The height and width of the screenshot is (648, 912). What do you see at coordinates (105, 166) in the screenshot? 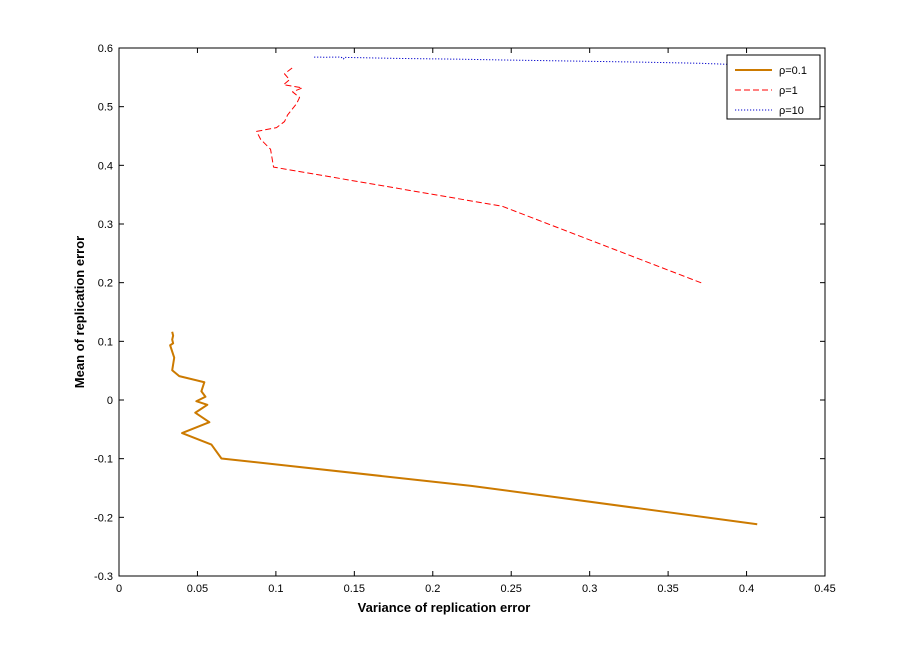
I see `y-tick-label: 0.4` at bounding box center [105, 166].